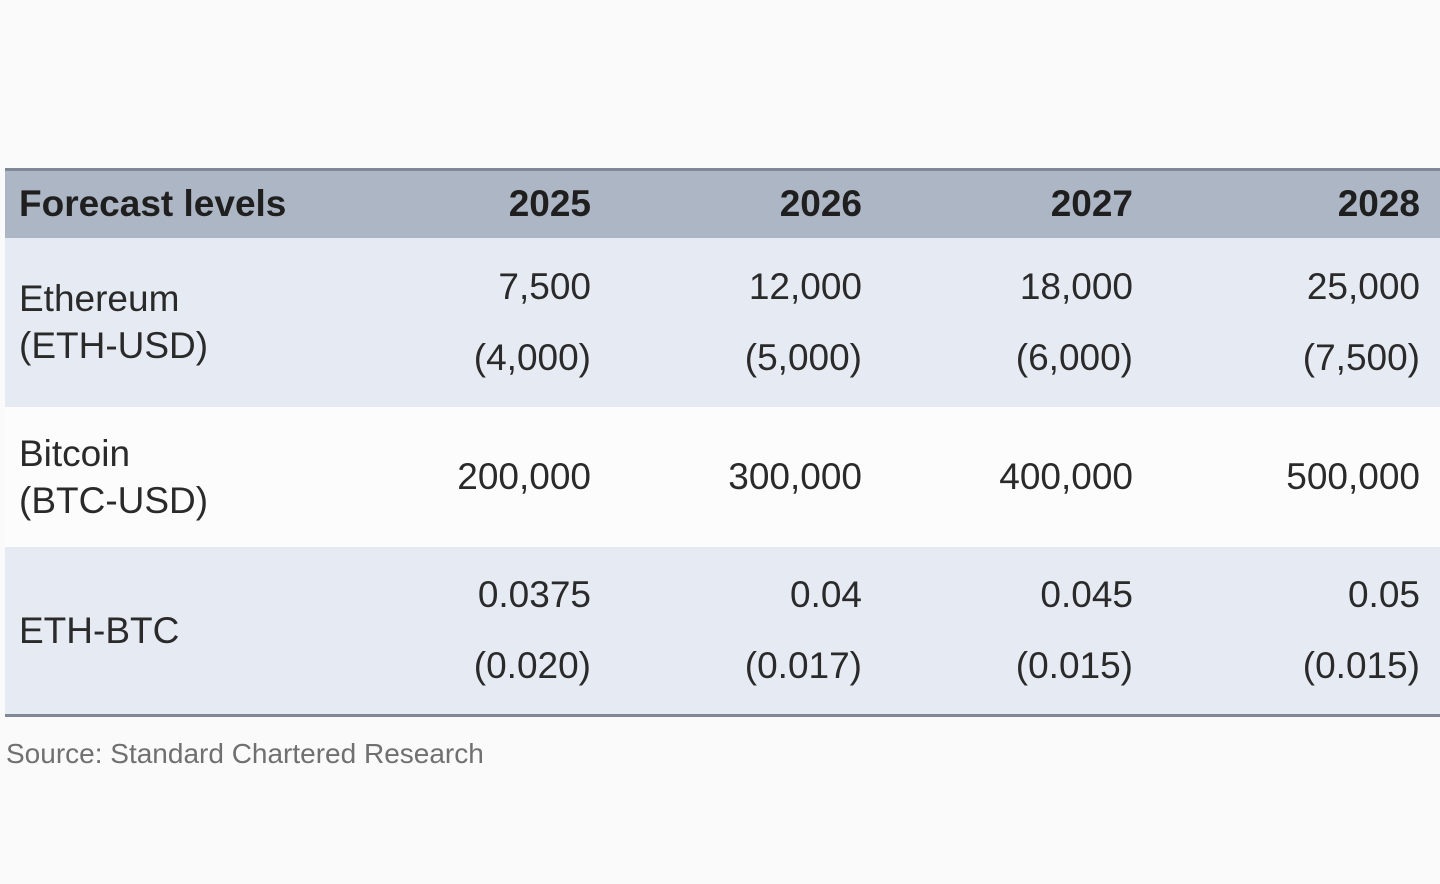 This screenshot has width=1440, height=884. Describe the element at coordinates (1017, 322) in the screenshot. I see `cell-eth-2027: 18,000 (6,000)` at that location.